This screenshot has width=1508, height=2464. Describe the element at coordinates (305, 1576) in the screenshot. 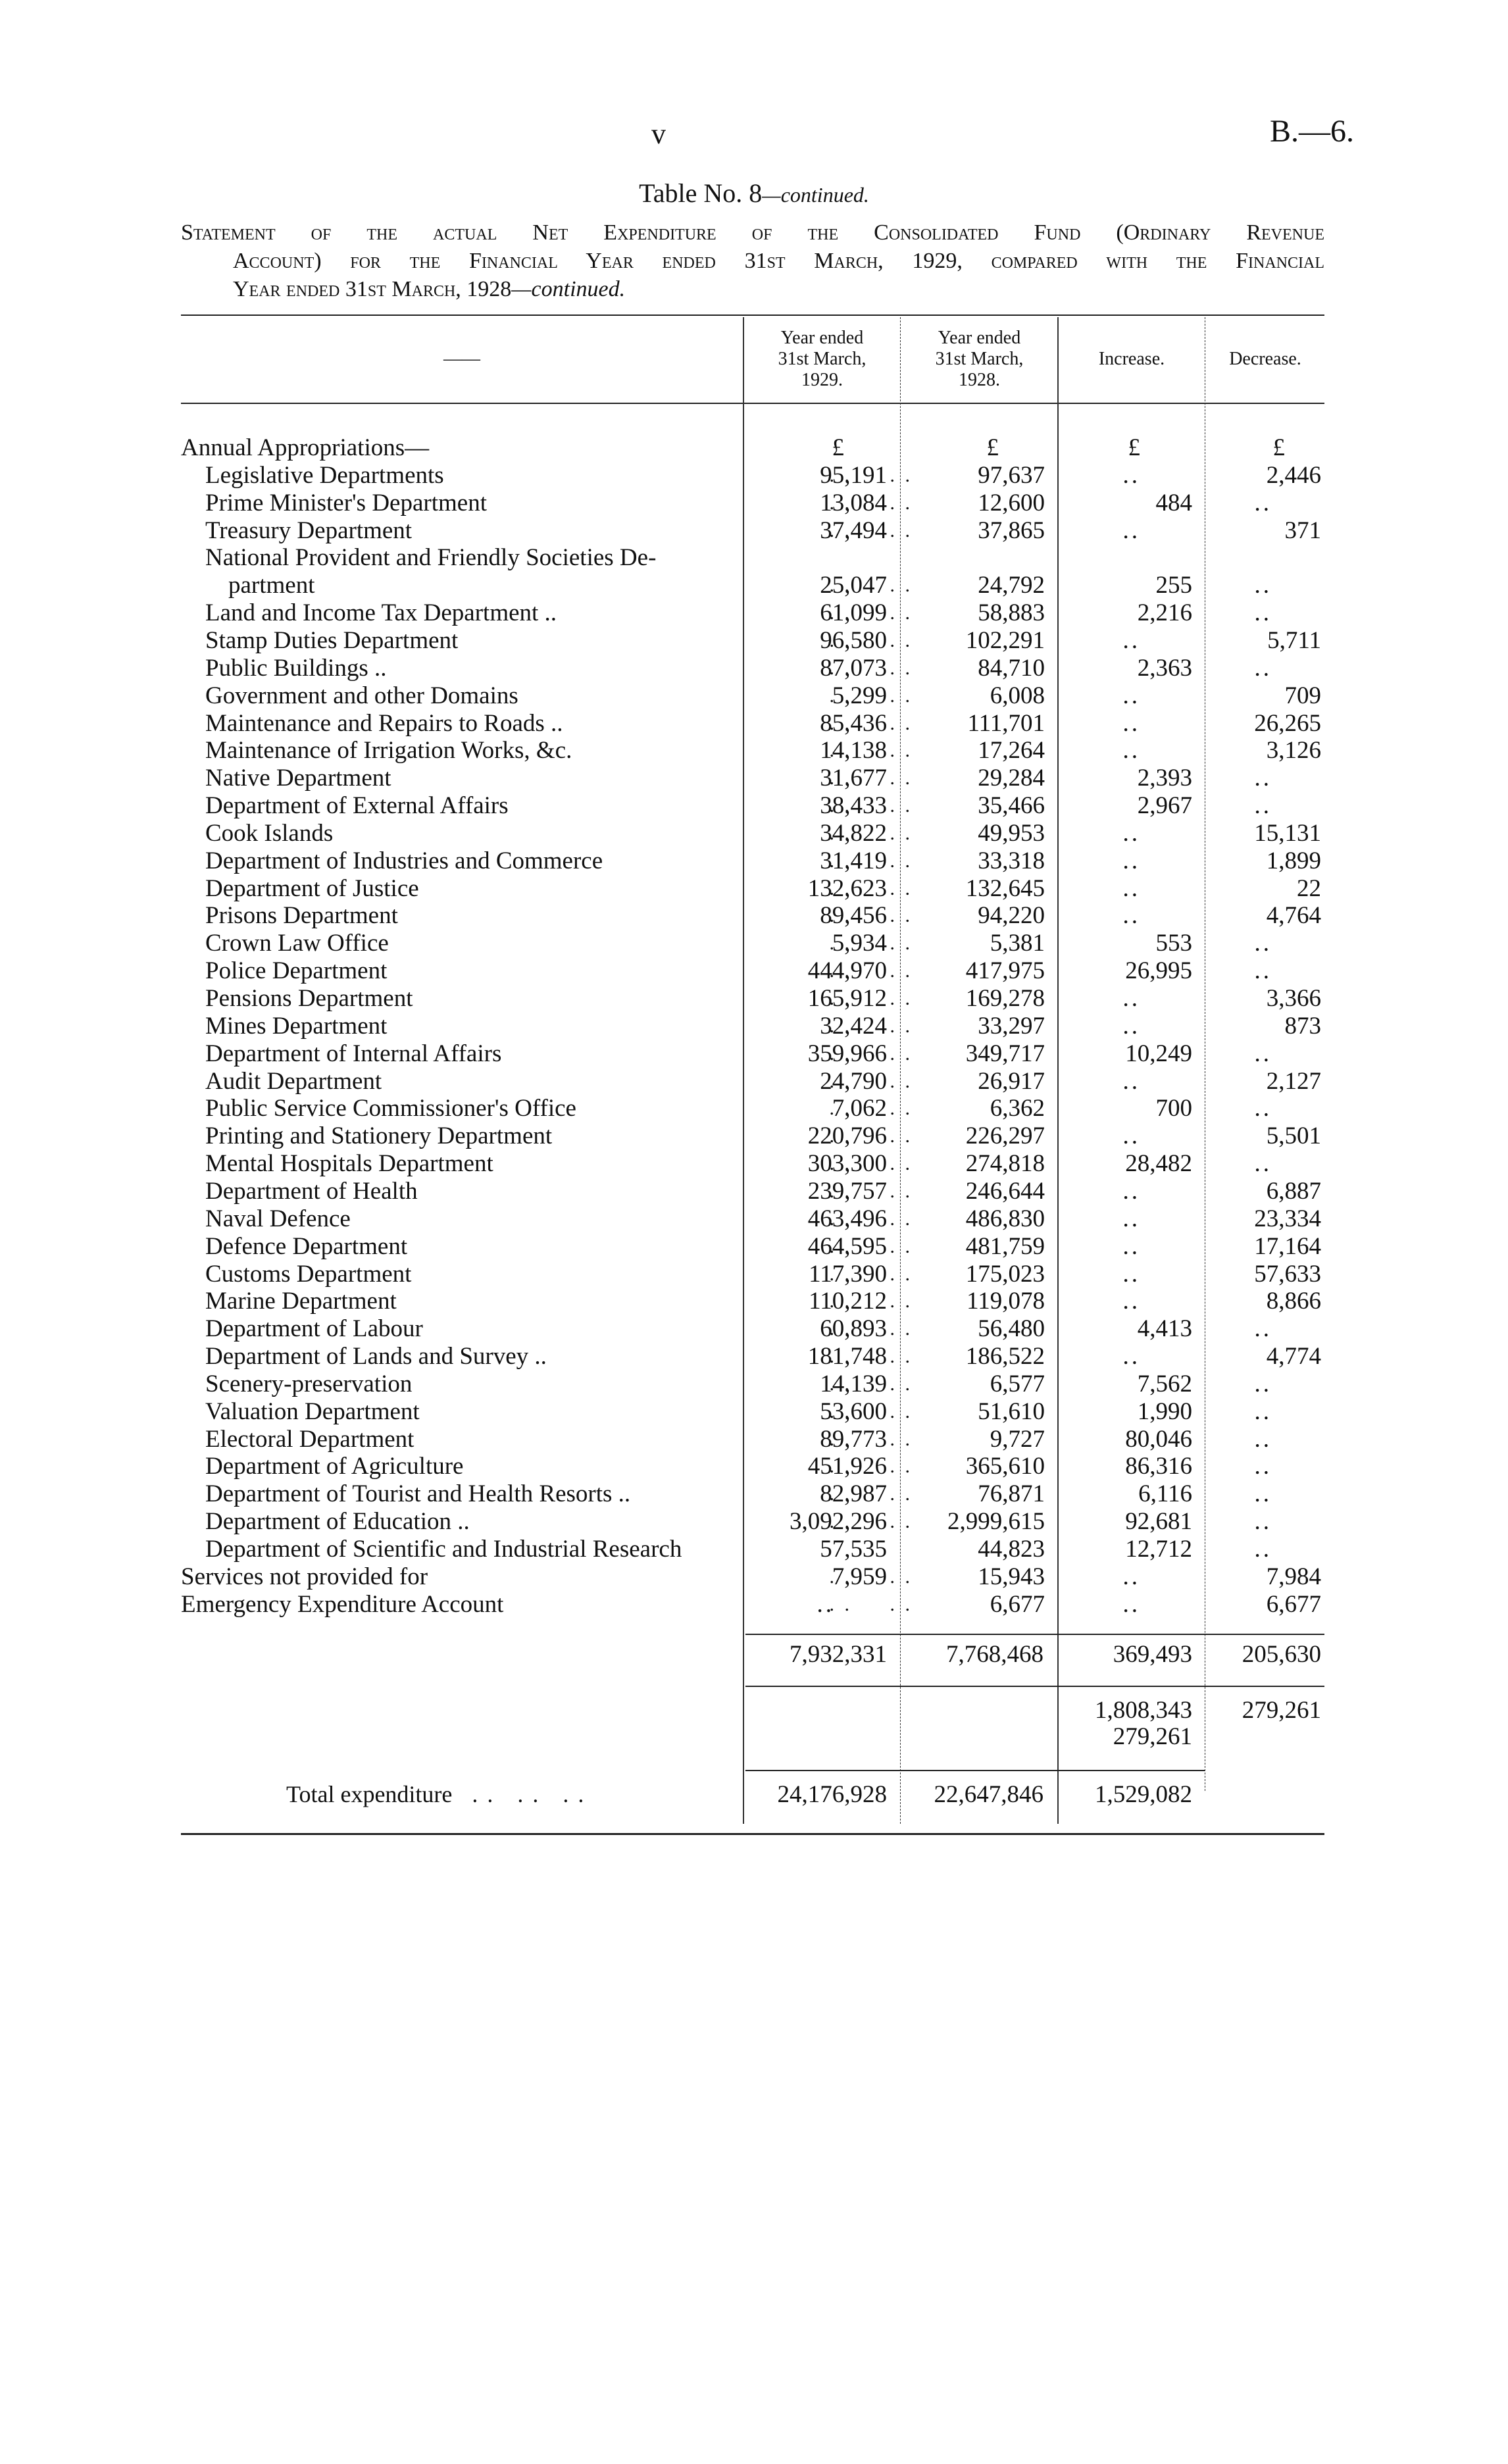

I see `row-label: Services not provided for` at that location.